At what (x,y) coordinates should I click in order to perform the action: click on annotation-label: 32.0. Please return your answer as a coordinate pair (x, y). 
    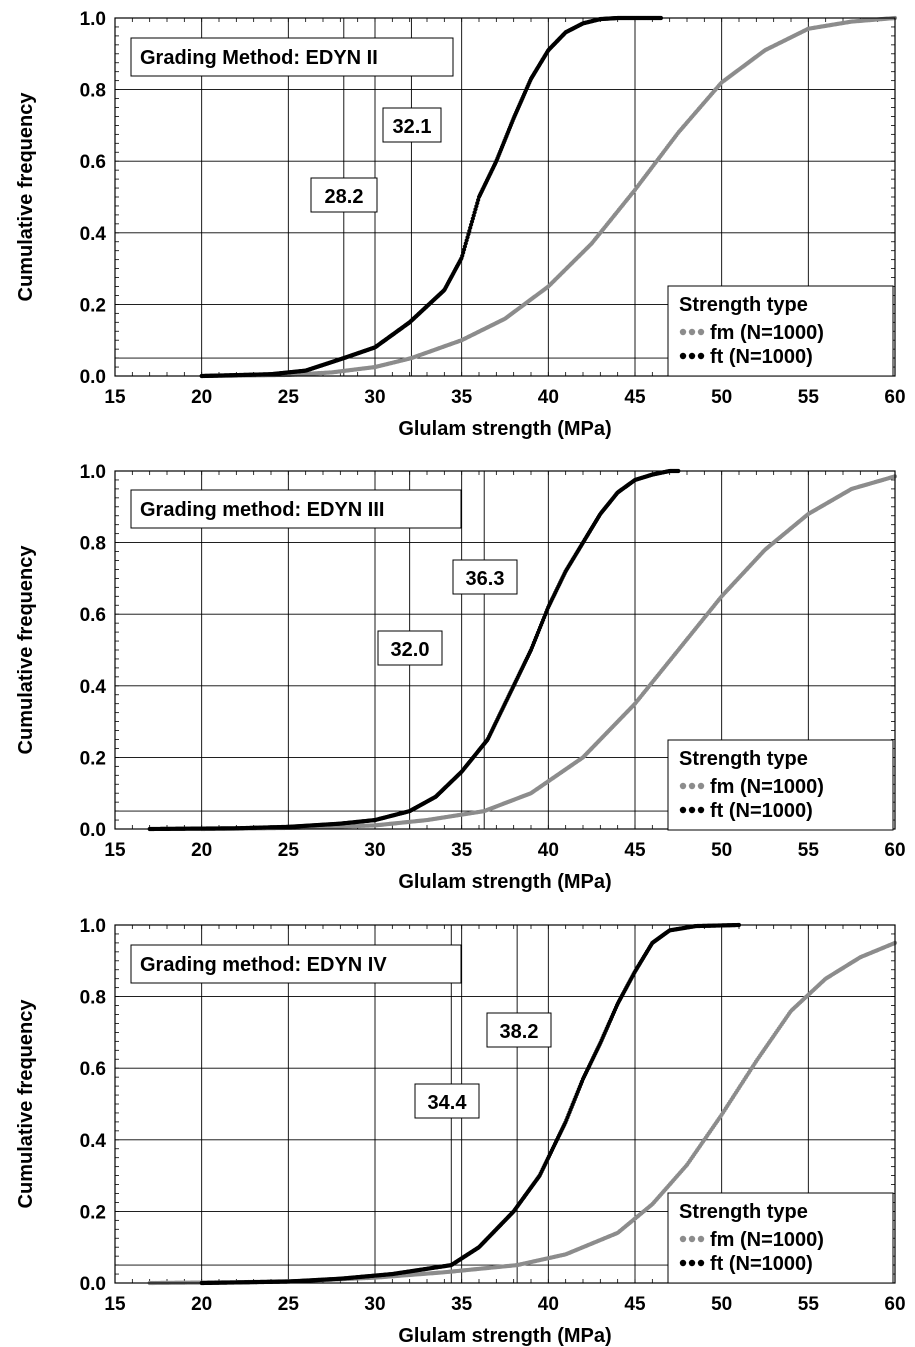
    Looking at the image, I should click on (410, 650).